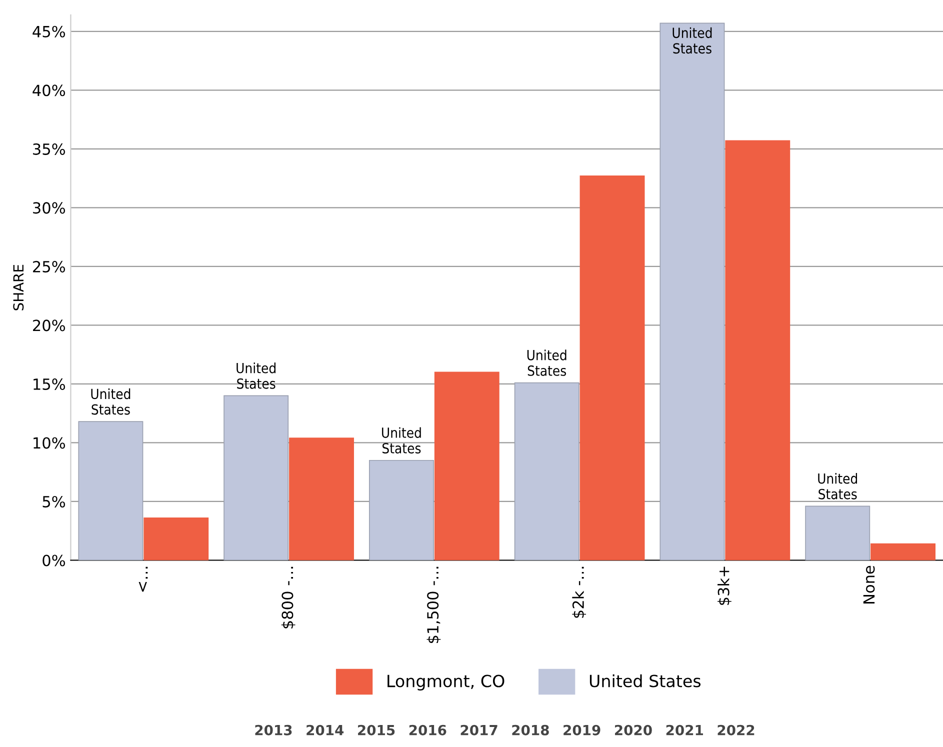  I want to click on y-tick-label: 25%, so click(49, 266).